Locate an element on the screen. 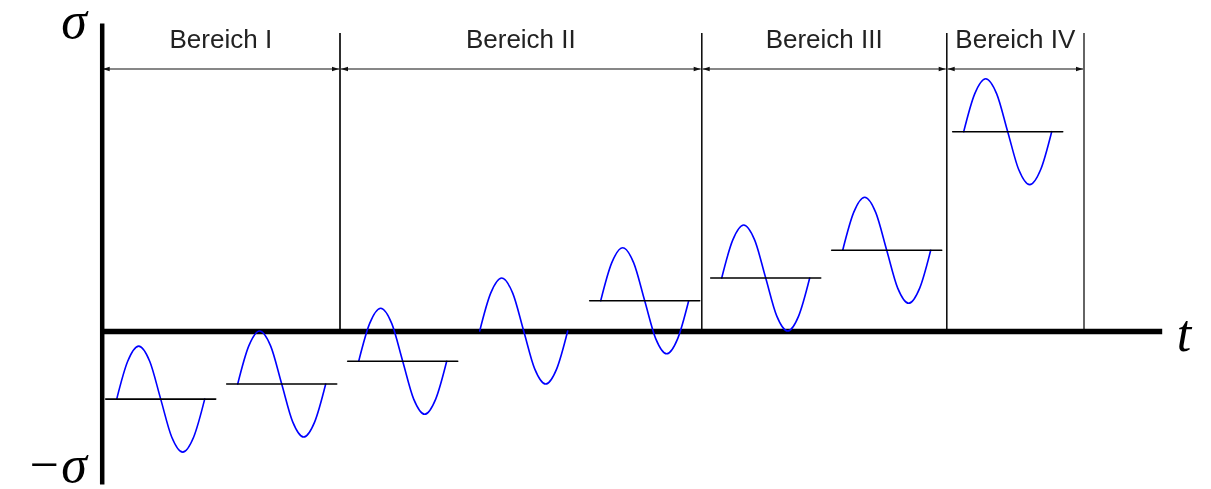 Image resolution: width=1211 pixels, height=489 pixels. x-axis-title: t is located at coordinates (1184, 333).